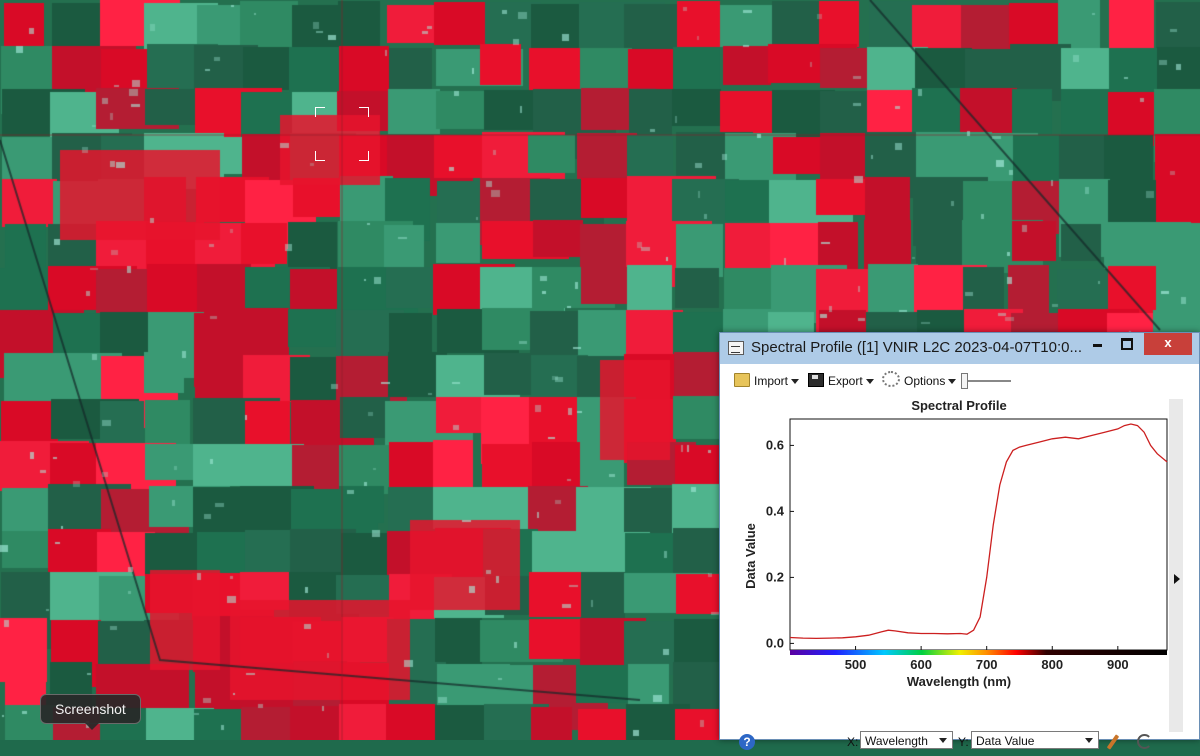 The image size is (1200, 756). What do you see at coordinates (1176, 534) in the screenshot?
I see `side-panel-strip` at bounding box center [1176, 534].